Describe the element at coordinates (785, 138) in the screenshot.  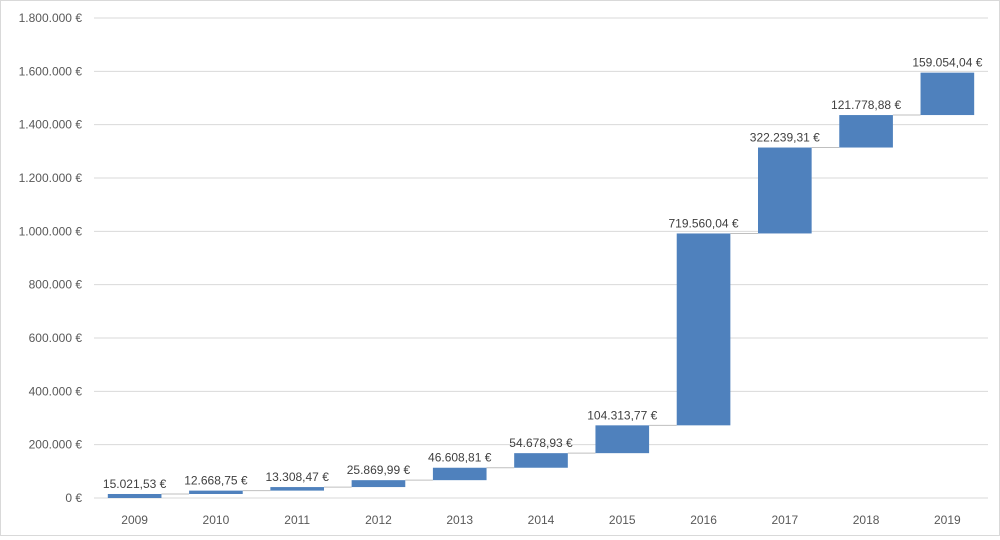
I see `data-label: 322.239,31 €` at that location.